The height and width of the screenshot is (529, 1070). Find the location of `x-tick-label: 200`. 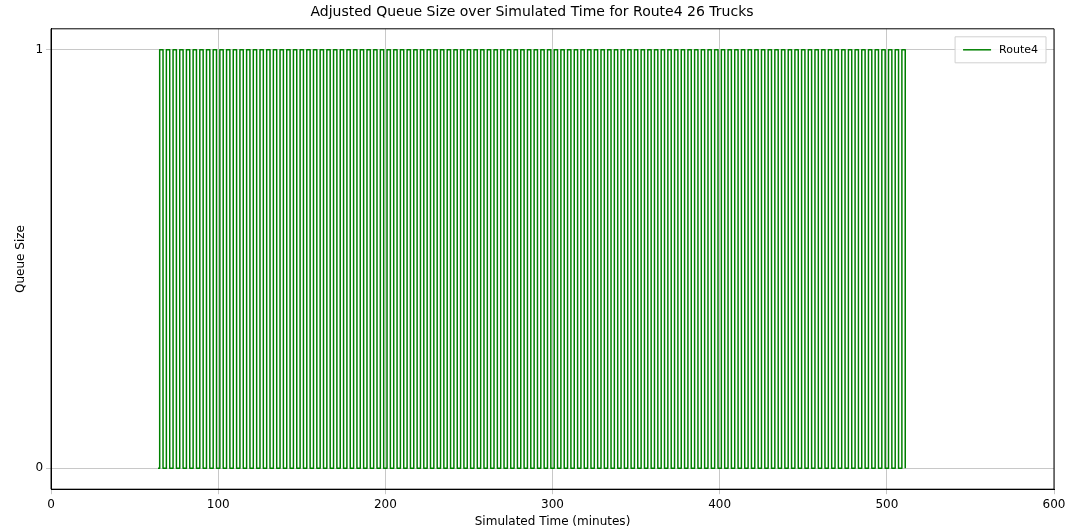

x-tick-label: 200 is located at coordinates (385, 503).